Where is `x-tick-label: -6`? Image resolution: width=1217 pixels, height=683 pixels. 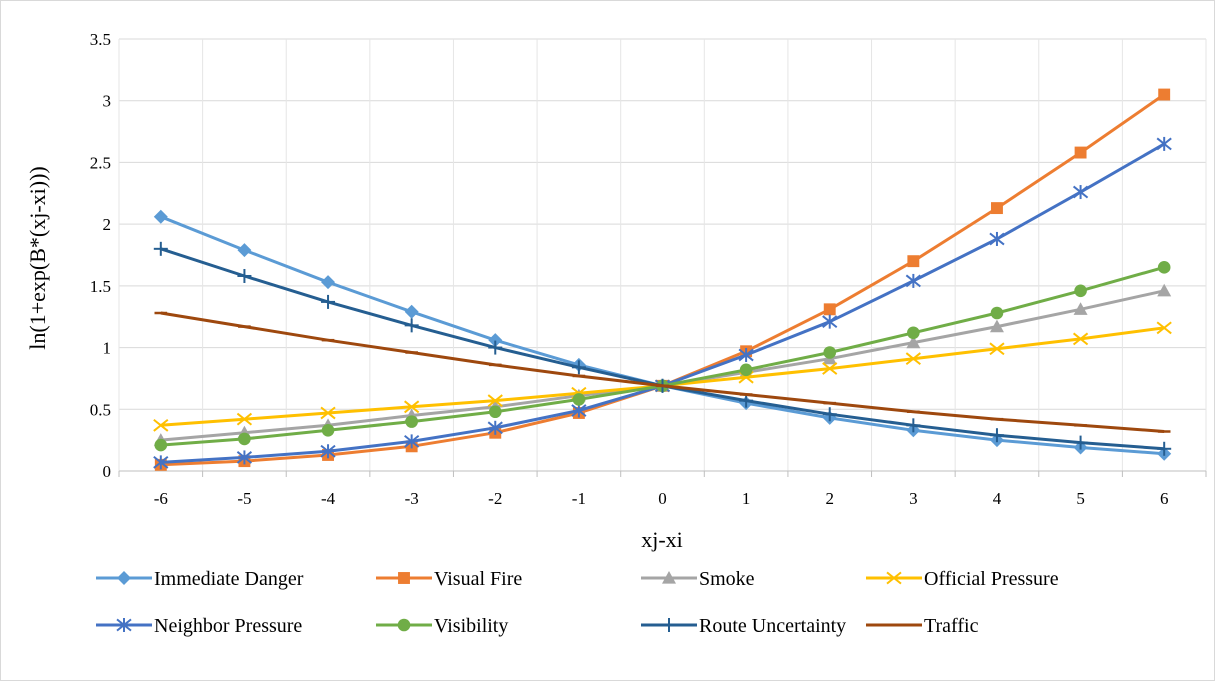 x-tick-label: -6 is located at coordinates (161, 498).